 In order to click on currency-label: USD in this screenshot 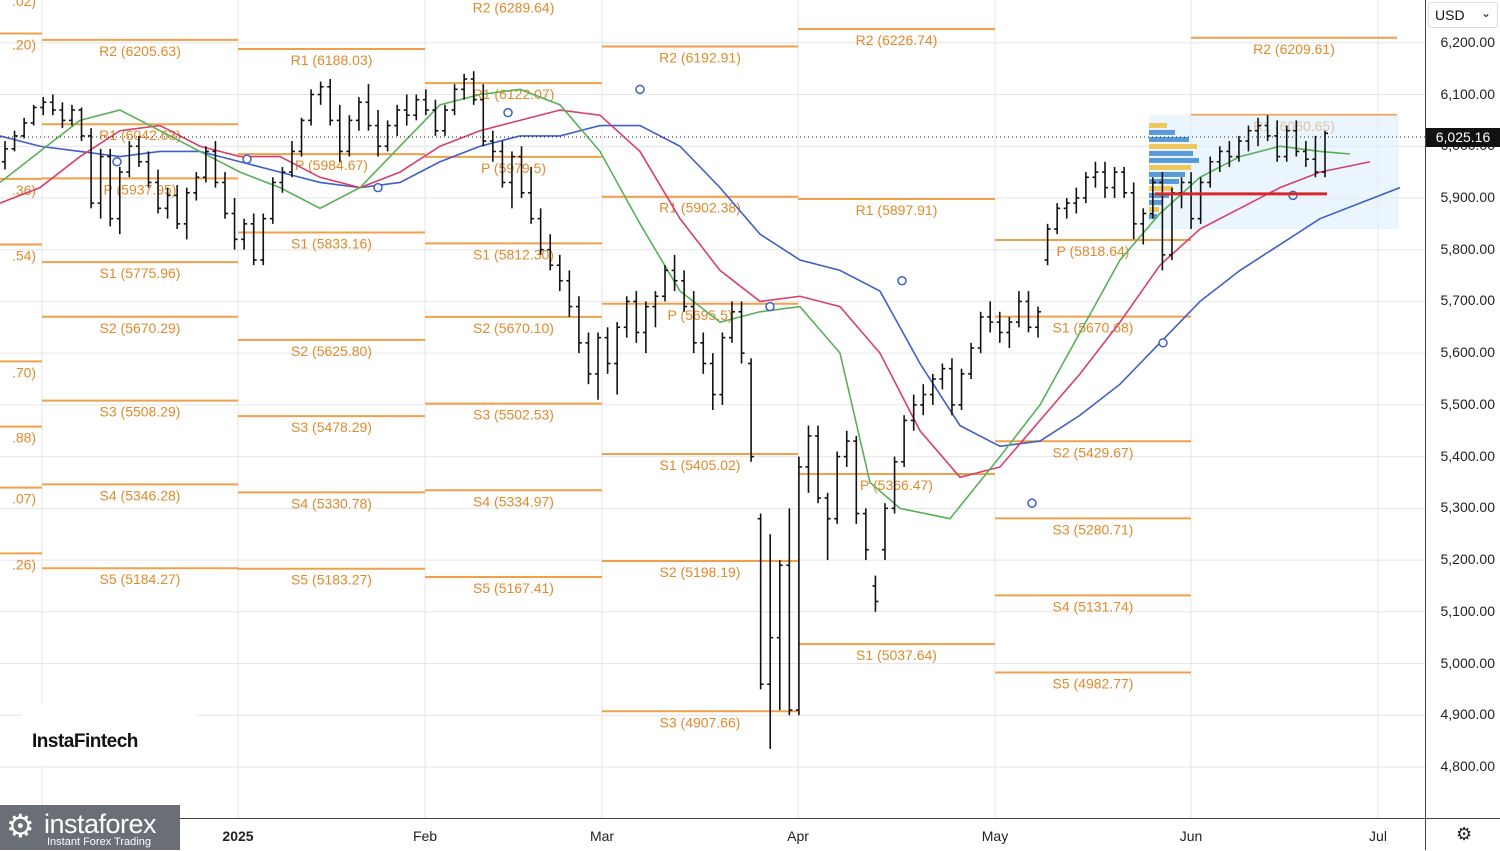, I will do `click(1450, 15)`.